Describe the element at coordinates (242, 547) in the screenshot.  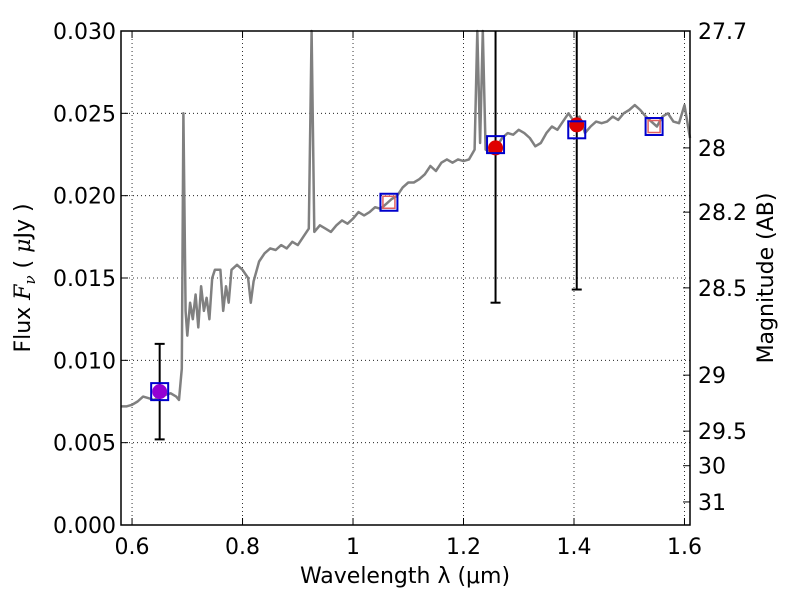
I see `x-tick-label: 0.8` at that location.